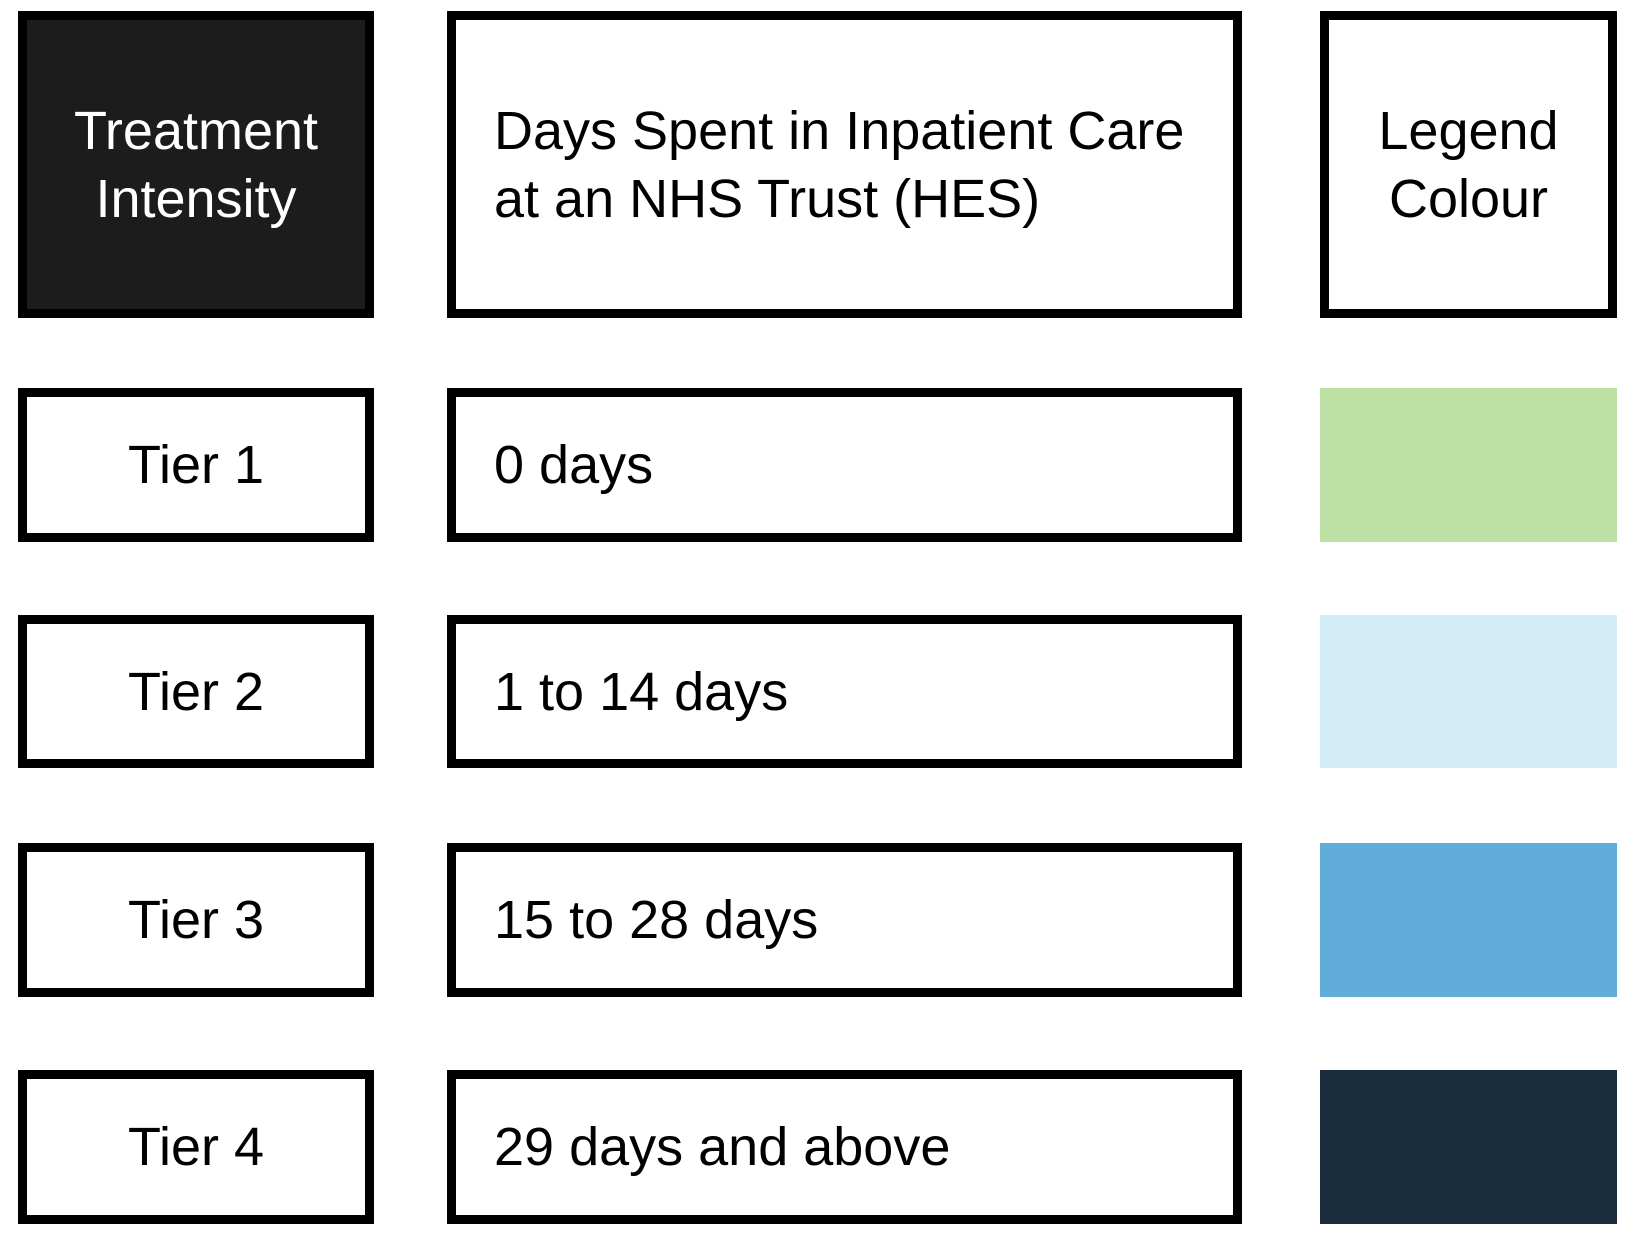  I want to click on header-days-line2: at an NHS Trust (HES), so click(767, 198).